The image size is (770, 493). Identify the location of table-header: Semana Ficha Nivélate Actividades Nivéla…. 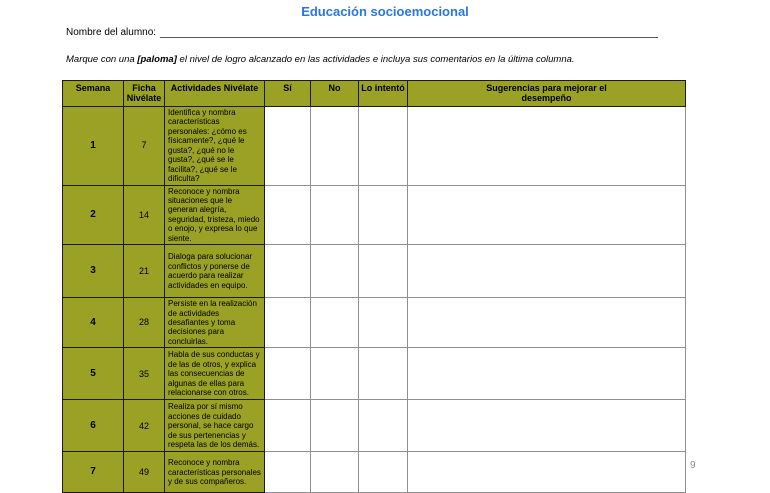
(374, 93).